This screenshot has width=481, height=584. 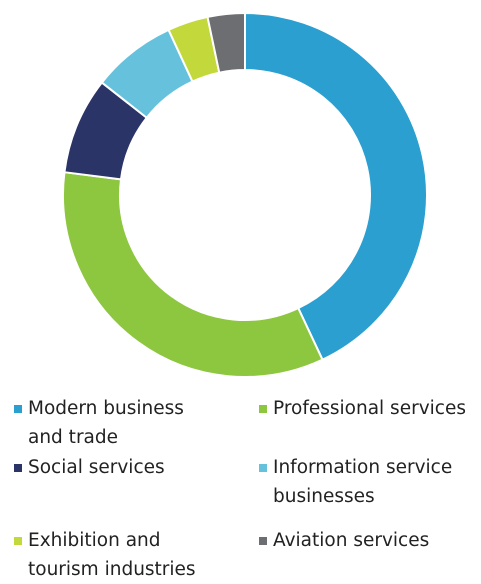 I want to click on legend-label: Social services, so click(x=96, y=467).